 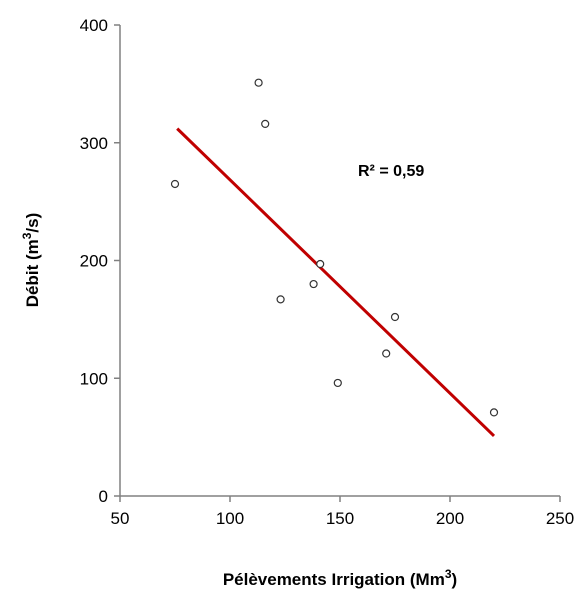 I want to click on x-tick-label: 100, so click(x=230, y=518).